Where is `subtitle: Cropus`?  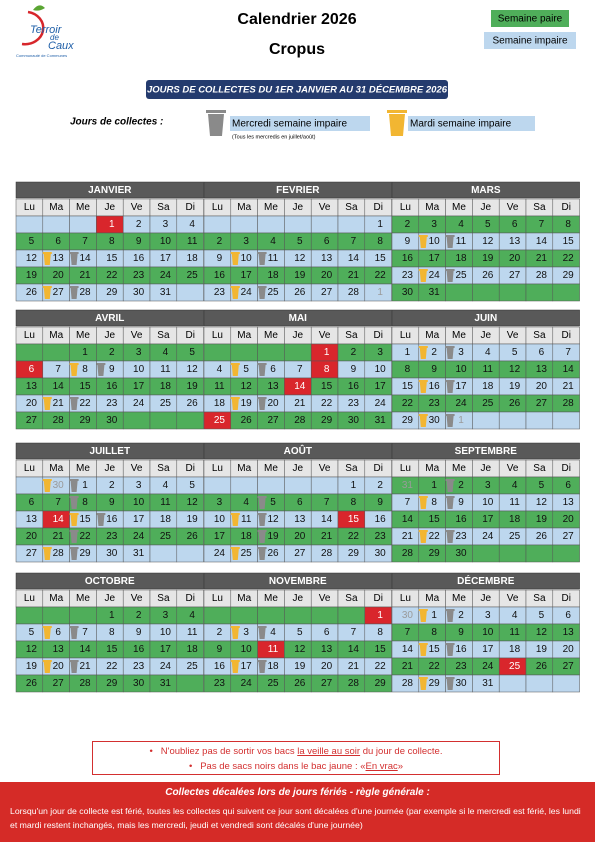
subtitle: Cropus is located at coordinates (297, 49).